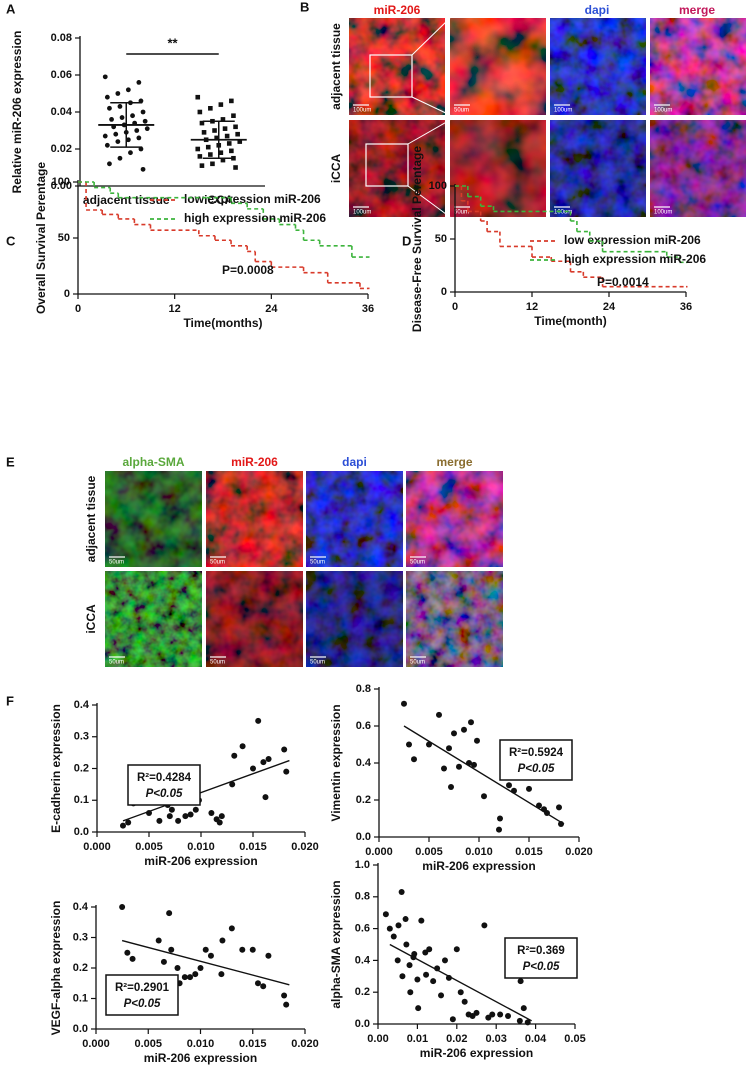 The width and height of the screenshot is (751, 1065). I want to click on significance-label: **, so click(172, 42).